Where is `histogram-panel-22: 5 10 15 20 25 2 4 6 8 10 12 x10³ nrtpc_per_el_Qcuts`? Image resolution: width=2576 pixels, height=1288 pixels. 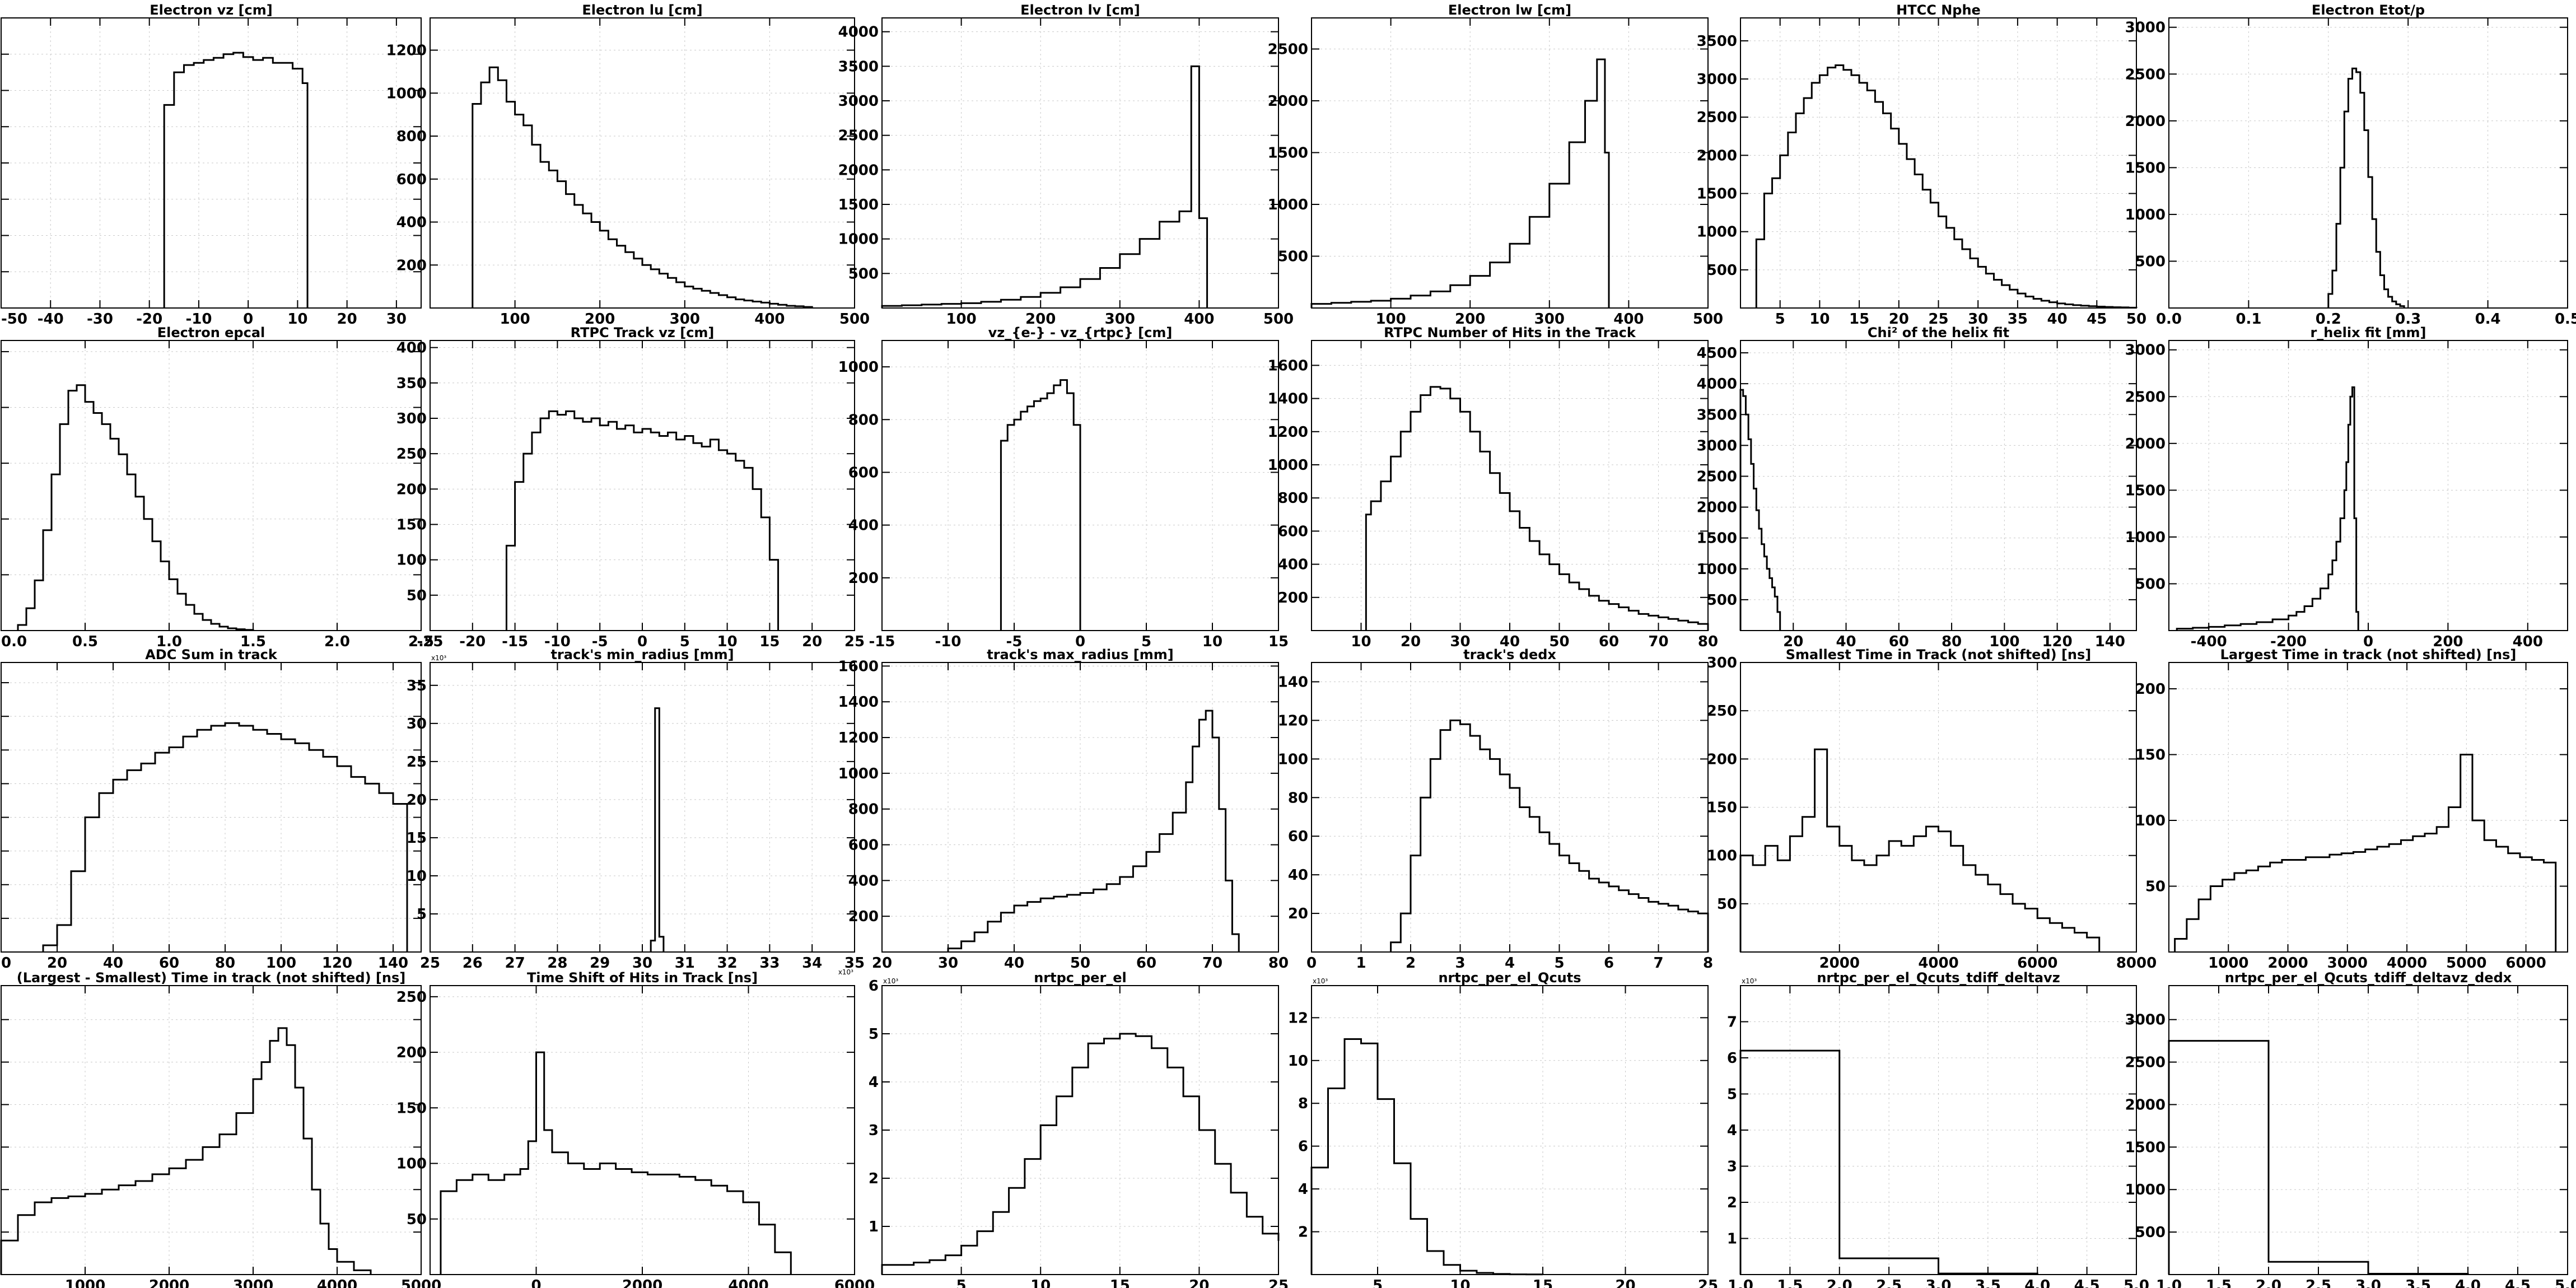 histogram-panel-22: 5 10 15 20 25 2 4 6 8 10 12 x10³ nrtpc_per_el_Qcuts is located at coordinates (1503, 1129).